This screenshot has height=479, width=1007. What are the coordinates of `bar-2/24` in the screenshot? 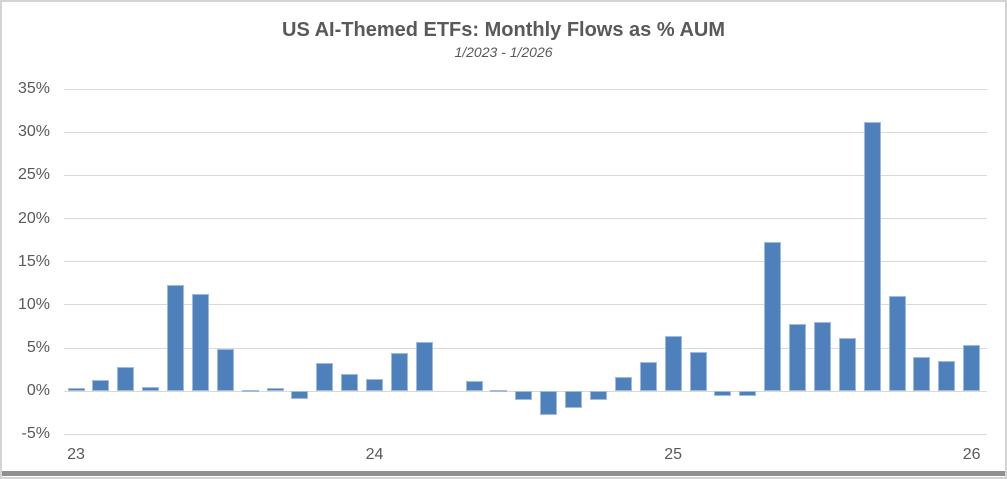 It's located at (399, 372).